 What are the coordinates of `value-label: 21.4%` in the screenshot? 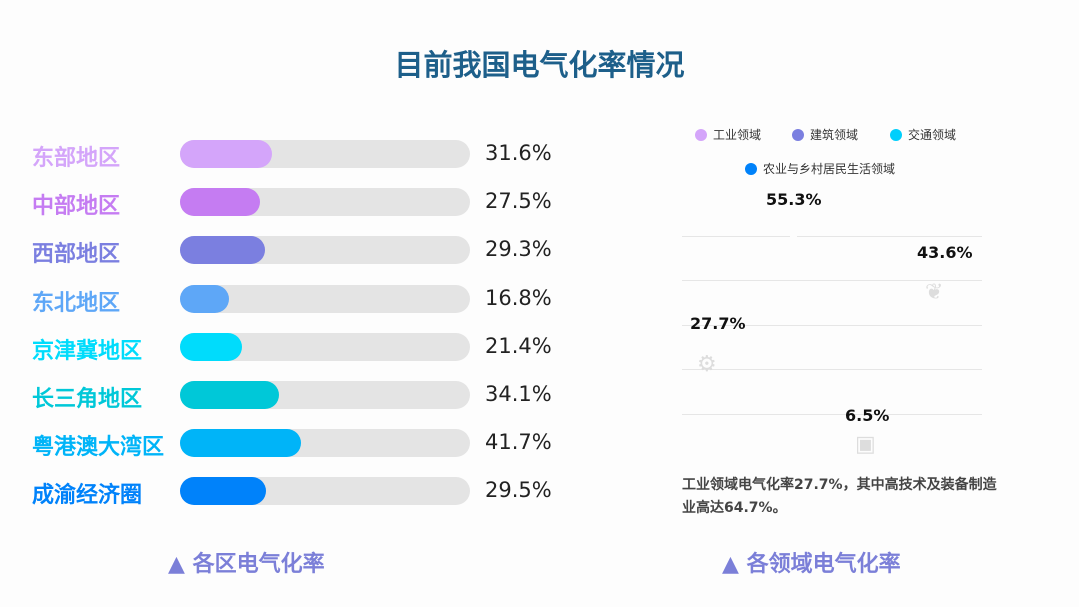 It's located at (518, 345).